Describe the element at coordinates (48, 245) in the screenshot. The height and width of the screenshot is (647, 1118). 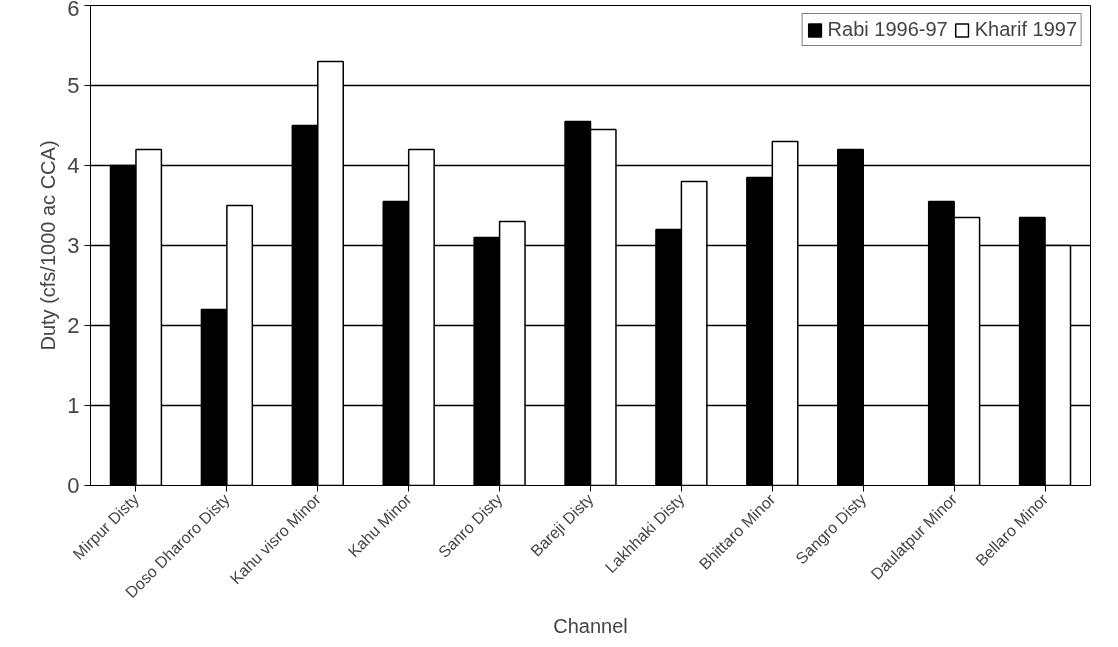
I see `y-axis-title: Duty (cfs/1000 ac CCA)` at that location.